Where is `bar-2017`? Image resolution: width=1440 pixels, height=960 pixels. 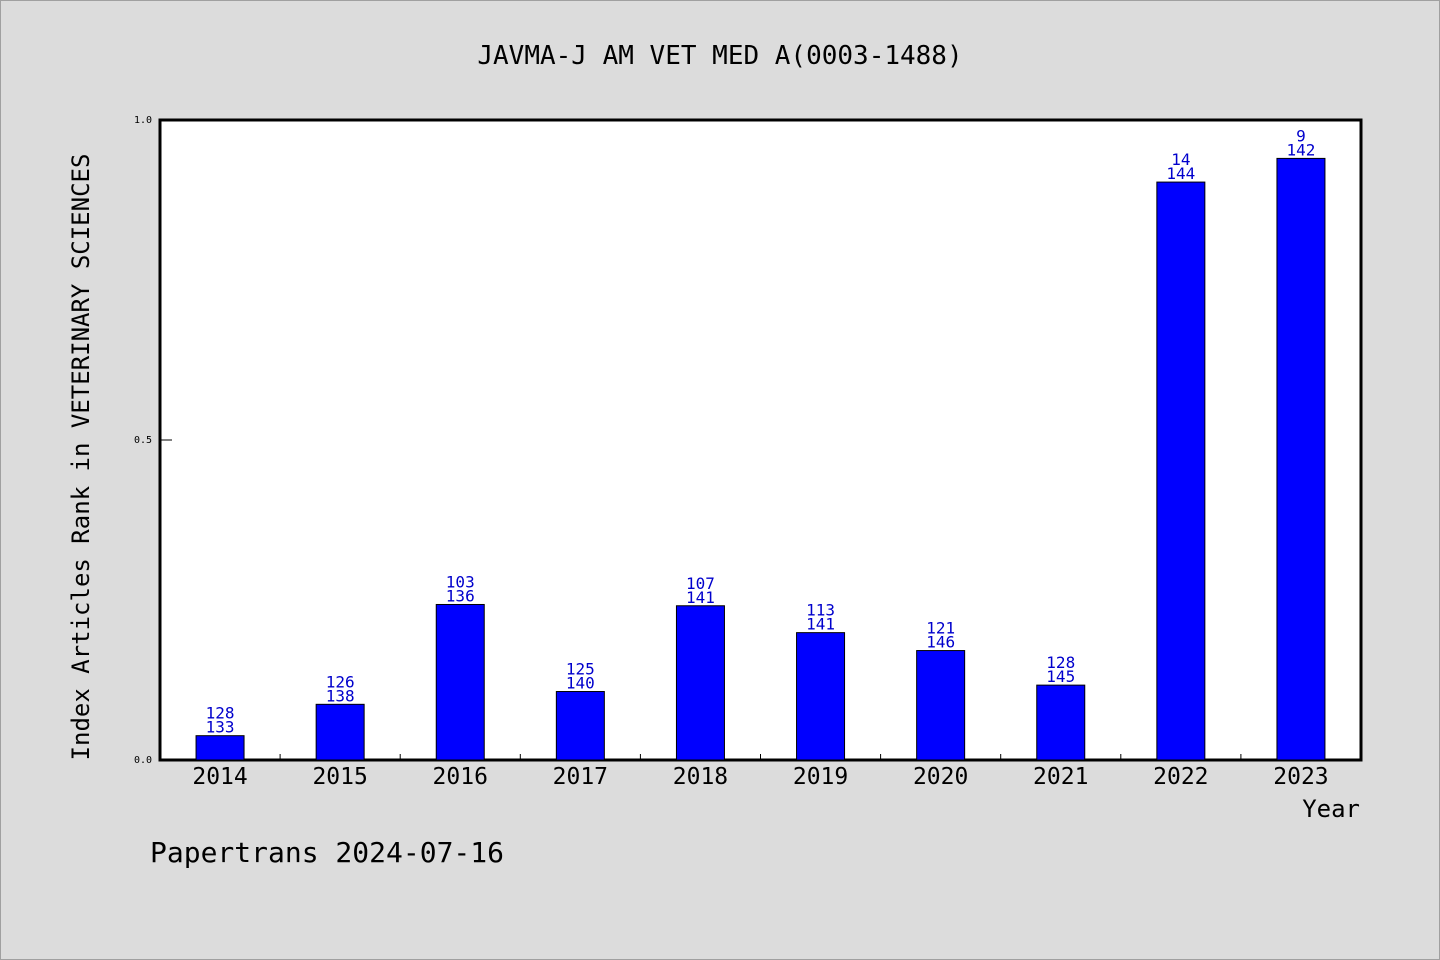
bar-2017 is located at coordinates (580, 726).